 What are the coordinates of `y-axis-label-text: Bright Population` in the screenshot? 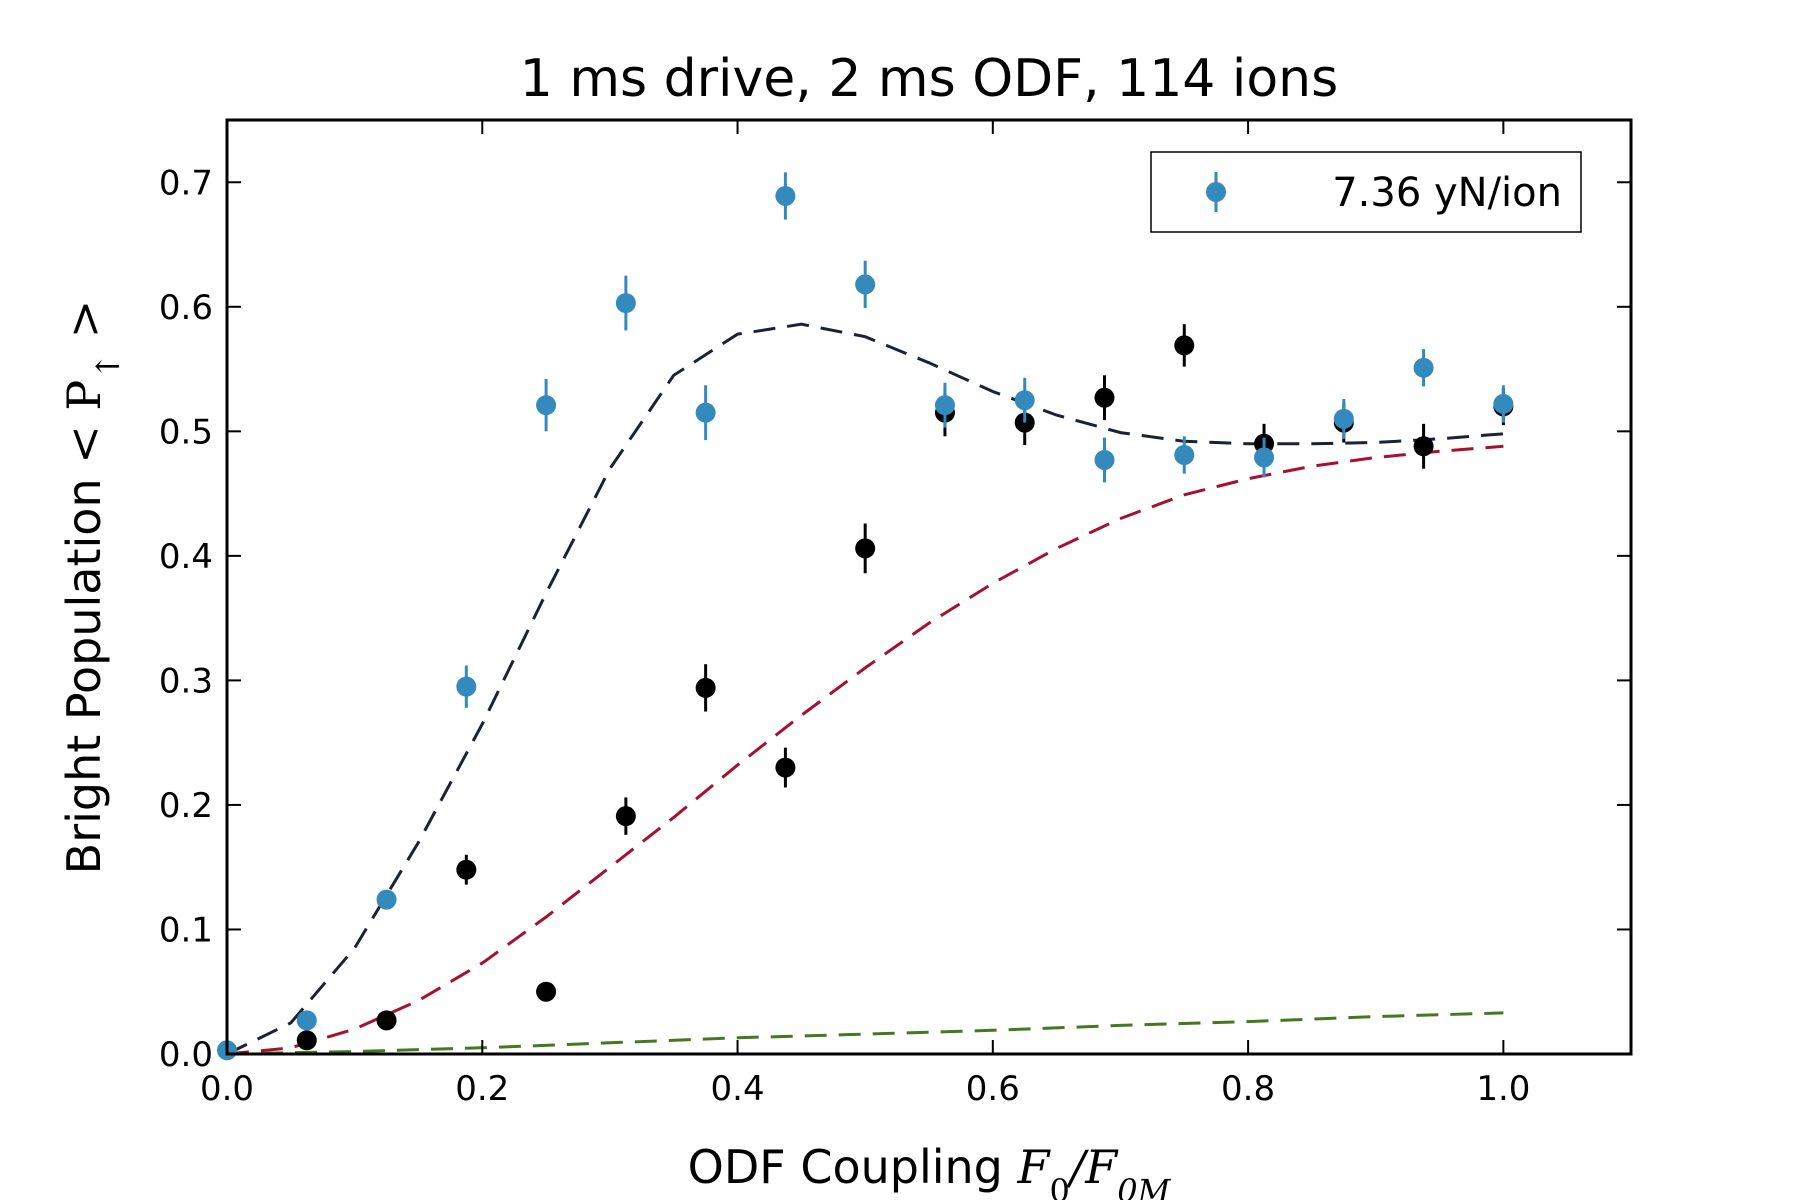 It's located at (84, 676).